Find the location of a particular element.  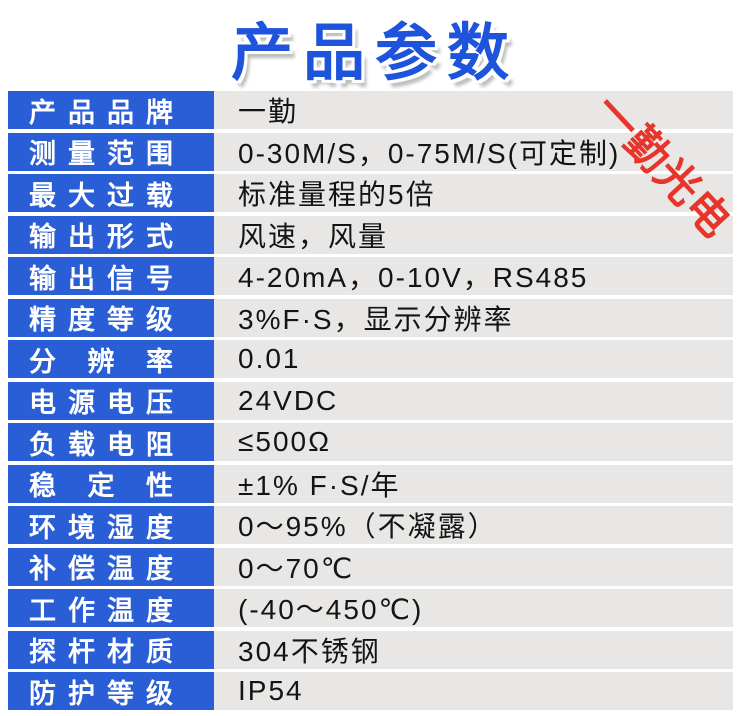

table-row: 输出信号 4-20mA，0-10V，RS485 is located at coordinates (370, 276).